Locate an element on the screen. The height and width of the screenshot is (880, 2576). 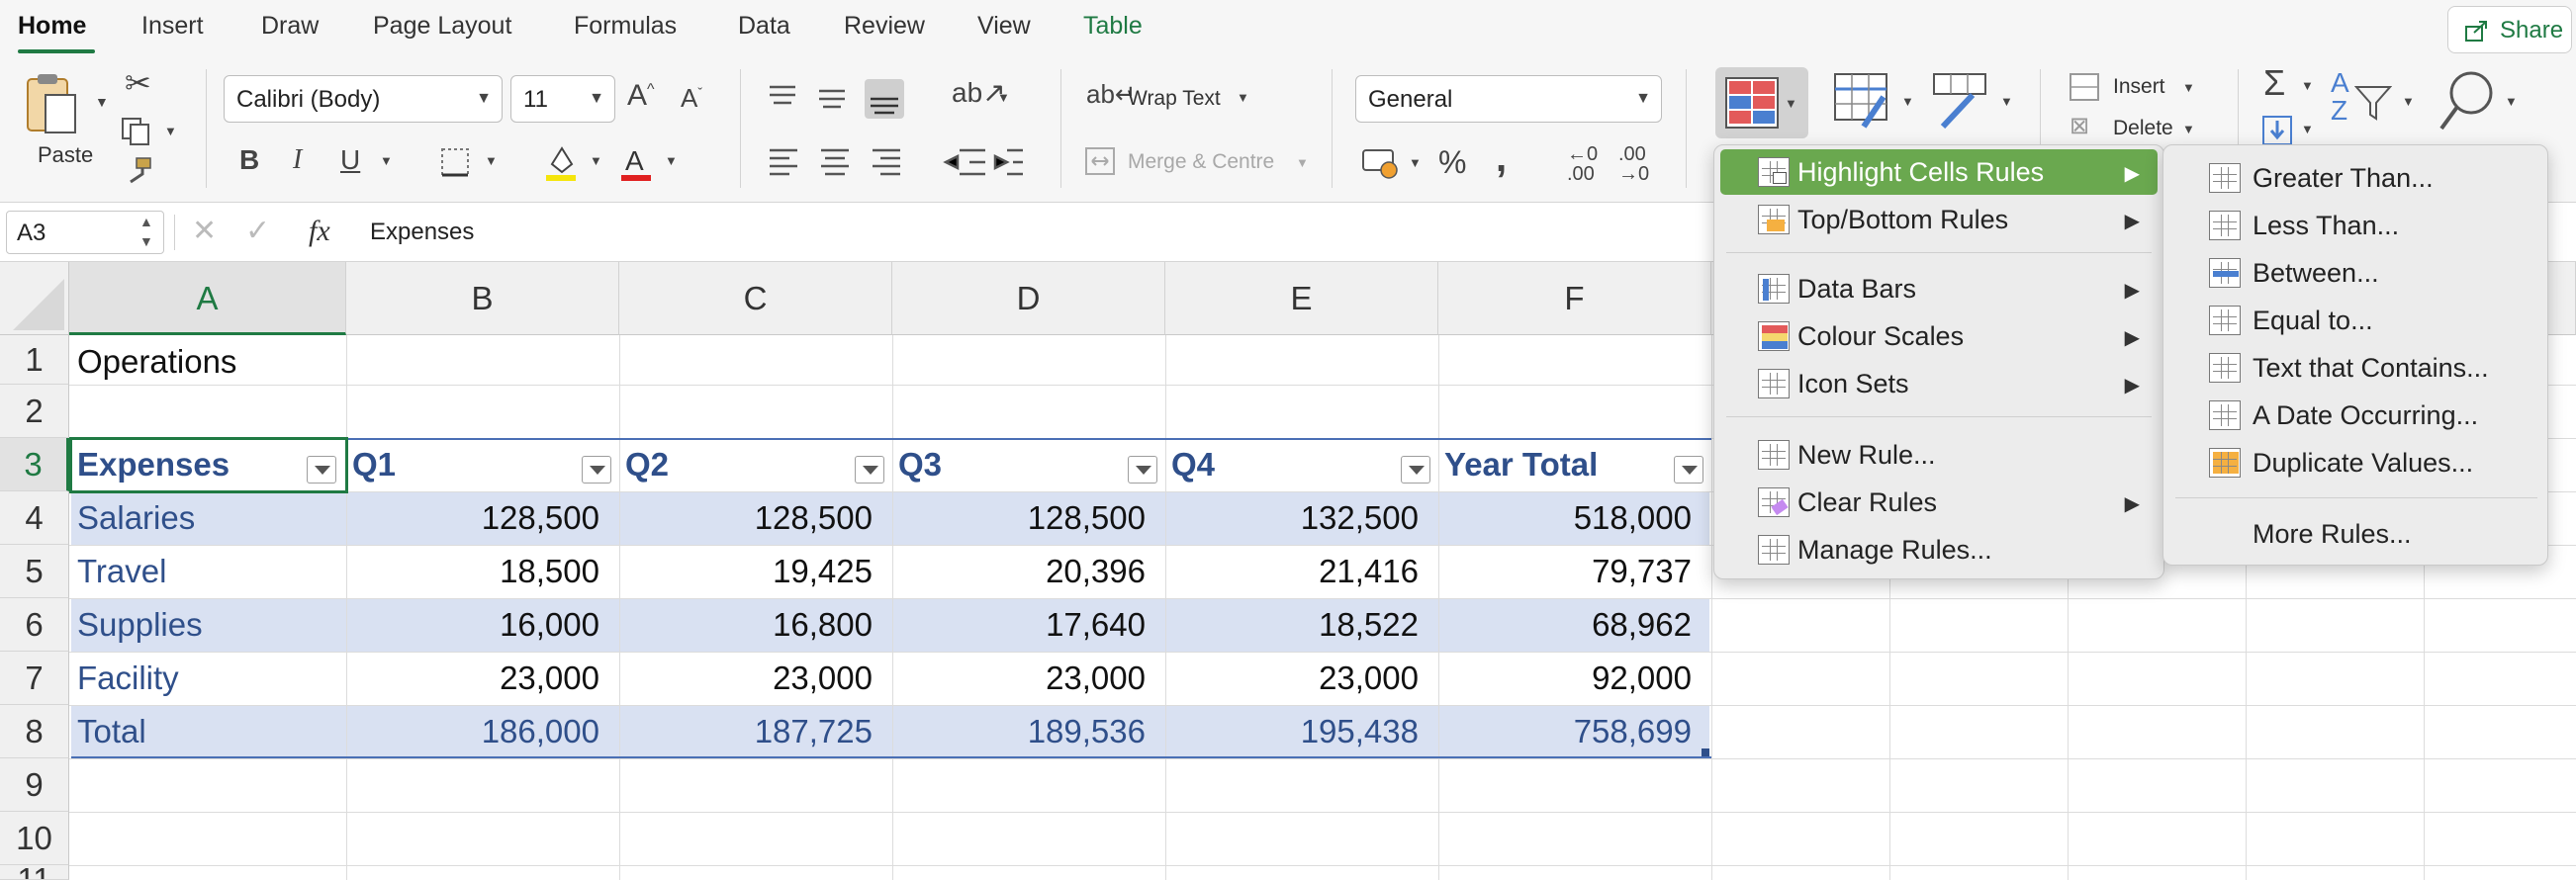
cell-value: 19,425 is located at coordinates (823, 571).